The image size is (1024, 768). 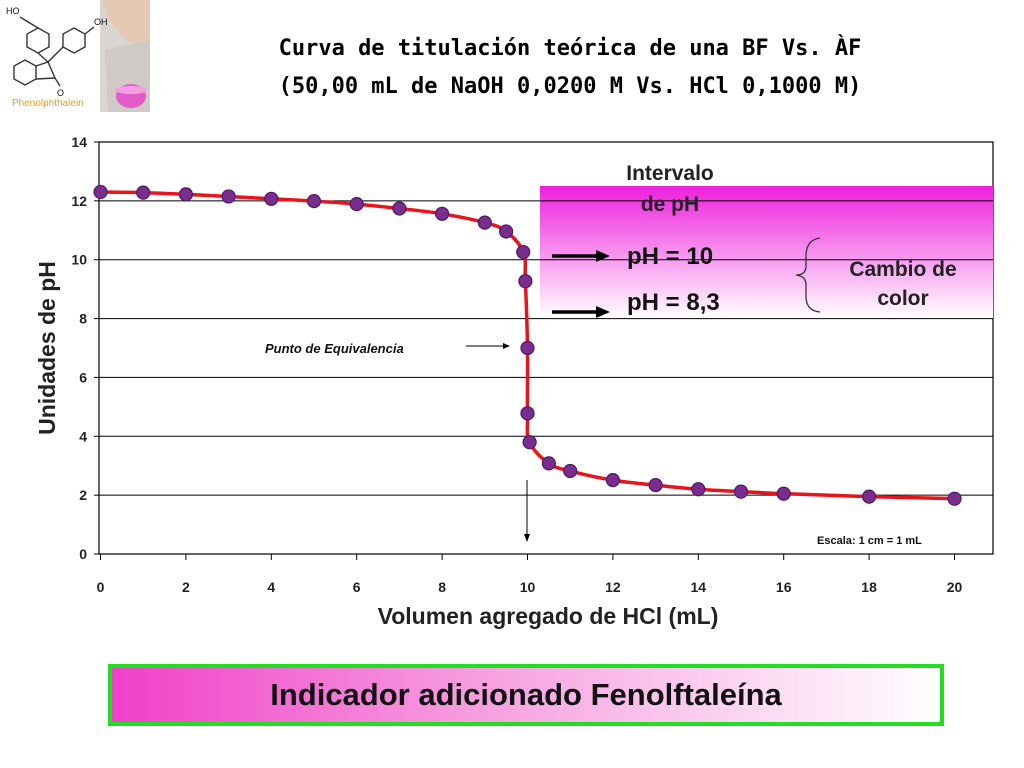 I want to click on arrow-ph-high, so click(x=581, y=256).